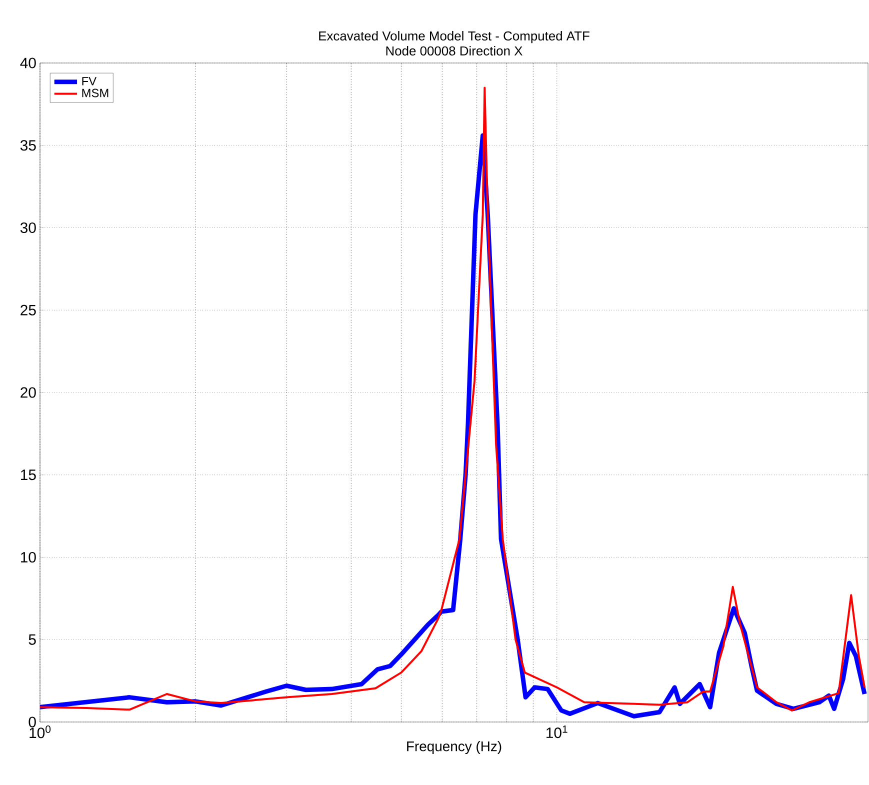  Describe the element at coordinates (28, 145) in the screenshot. I see `y-tick-label: 35` at that location.